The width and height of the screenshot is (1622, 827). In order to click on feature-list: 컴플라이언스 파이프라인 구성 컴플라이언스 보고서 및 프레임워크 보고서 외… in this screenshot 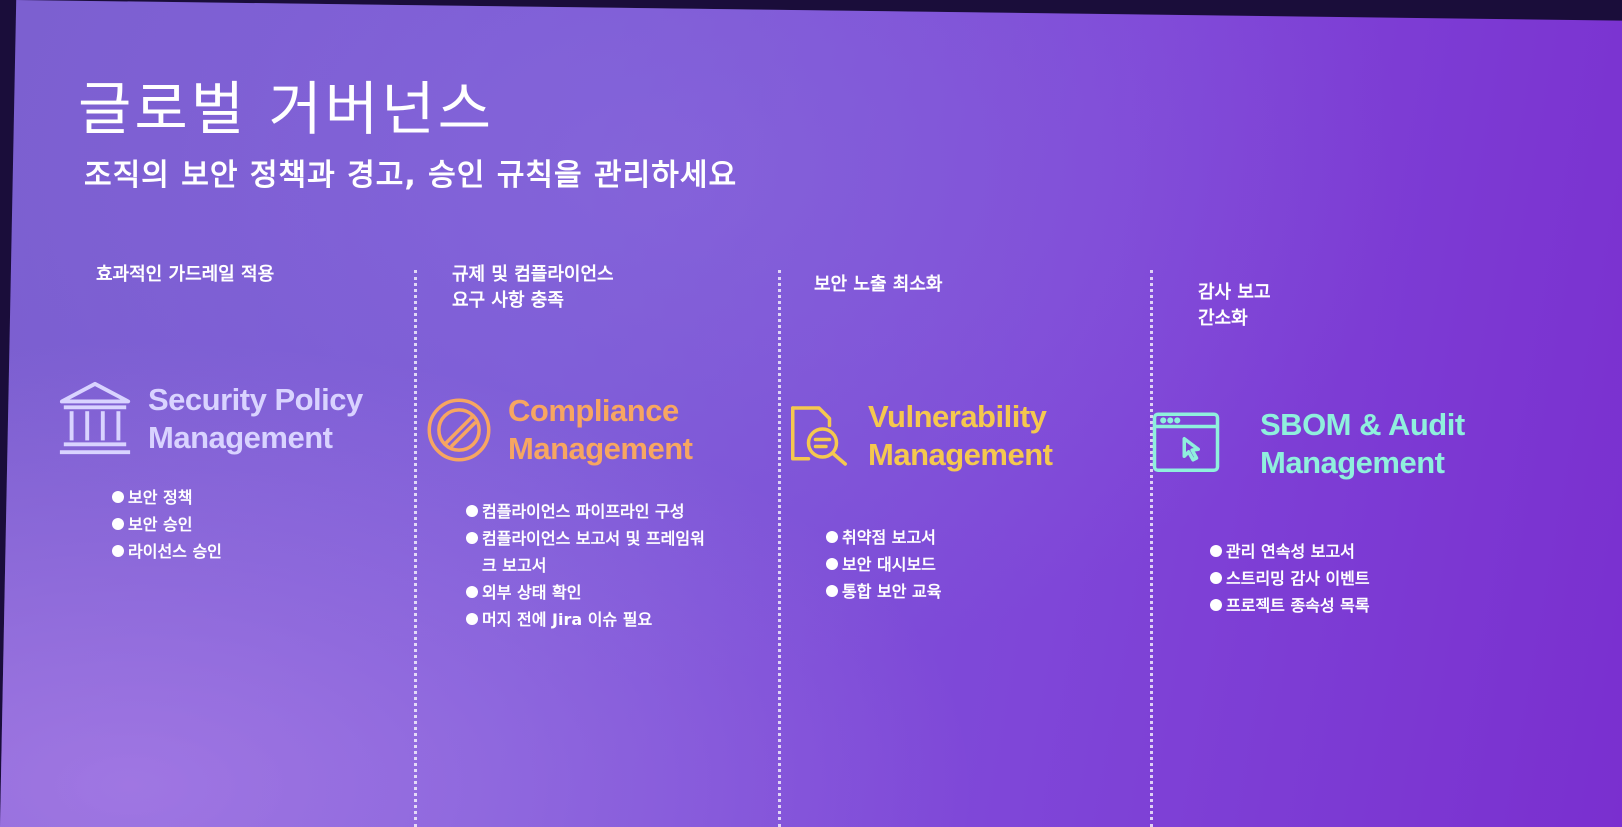, I will do `click(586, 565)`.